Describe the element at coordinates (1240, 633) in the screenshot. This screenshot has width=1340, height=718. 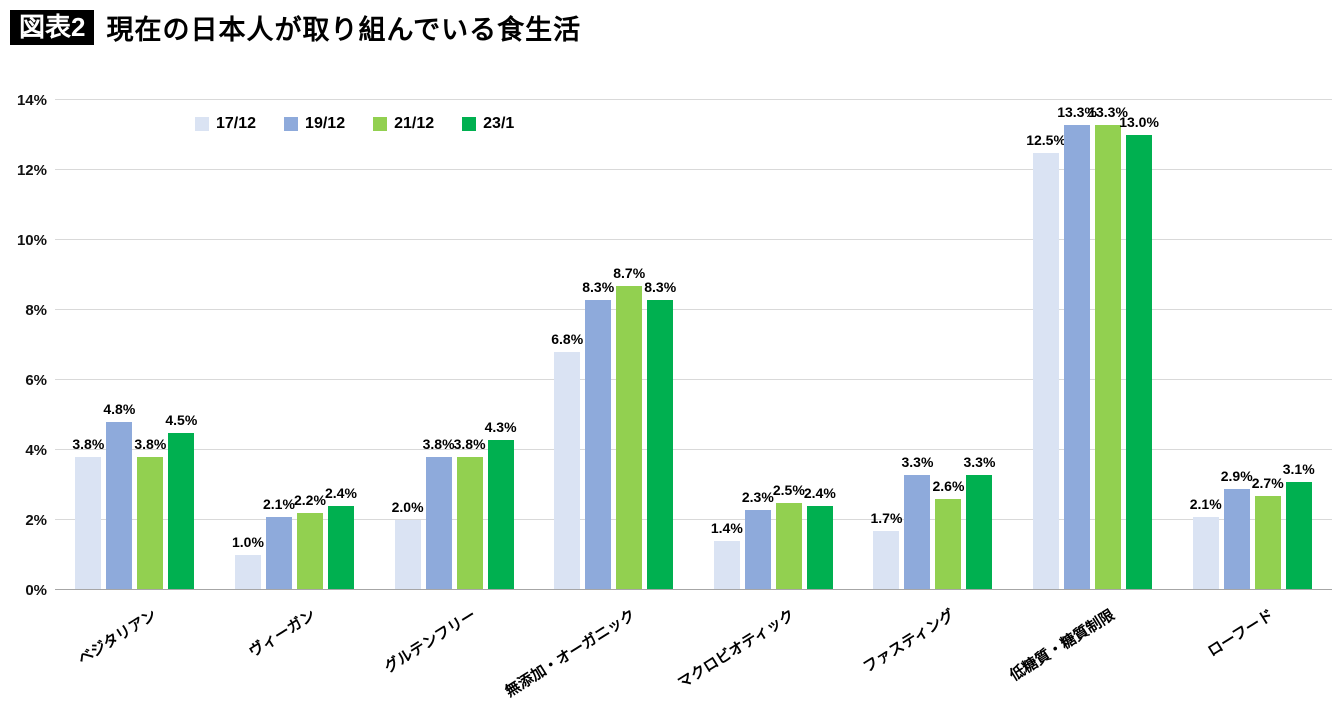
I see `x-axis-category-label: ローフード` at that location.